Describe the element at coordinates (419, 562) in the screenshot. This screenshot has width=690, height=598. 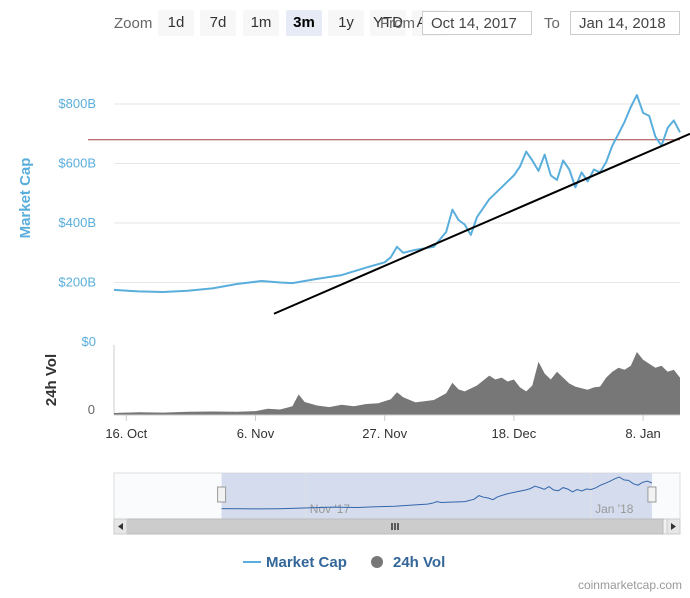
I see `legend-label-24h-vol: 24h Vol` at that location.